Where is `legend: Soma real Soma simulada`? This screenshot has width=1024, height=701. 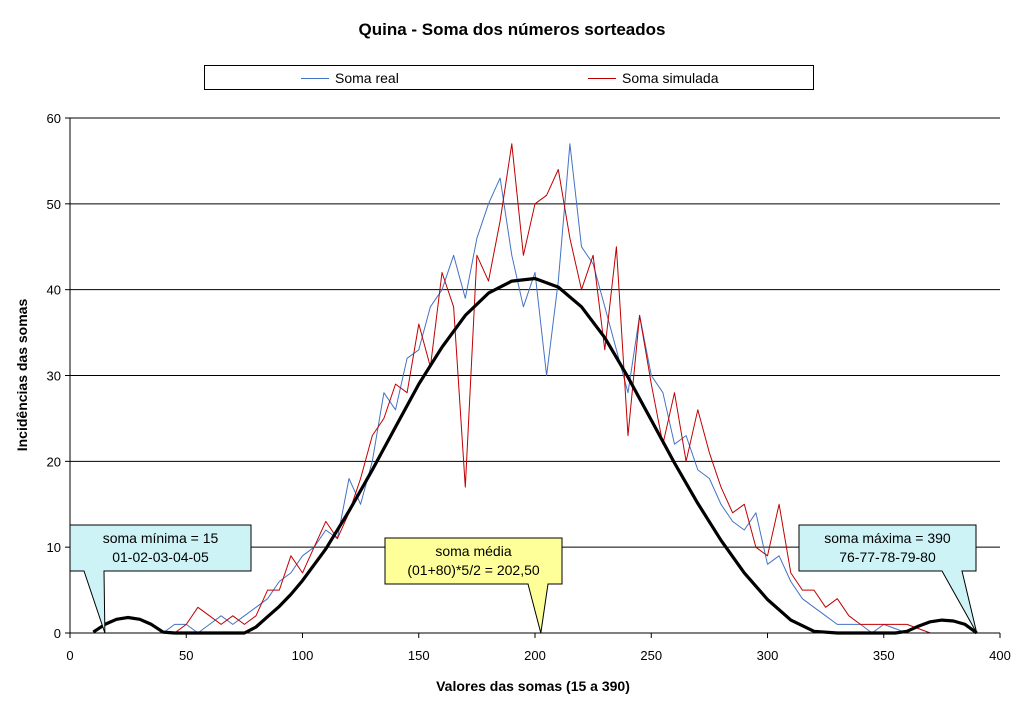
legend: Soma real Soma simulada is located at coordinates (509, 77).